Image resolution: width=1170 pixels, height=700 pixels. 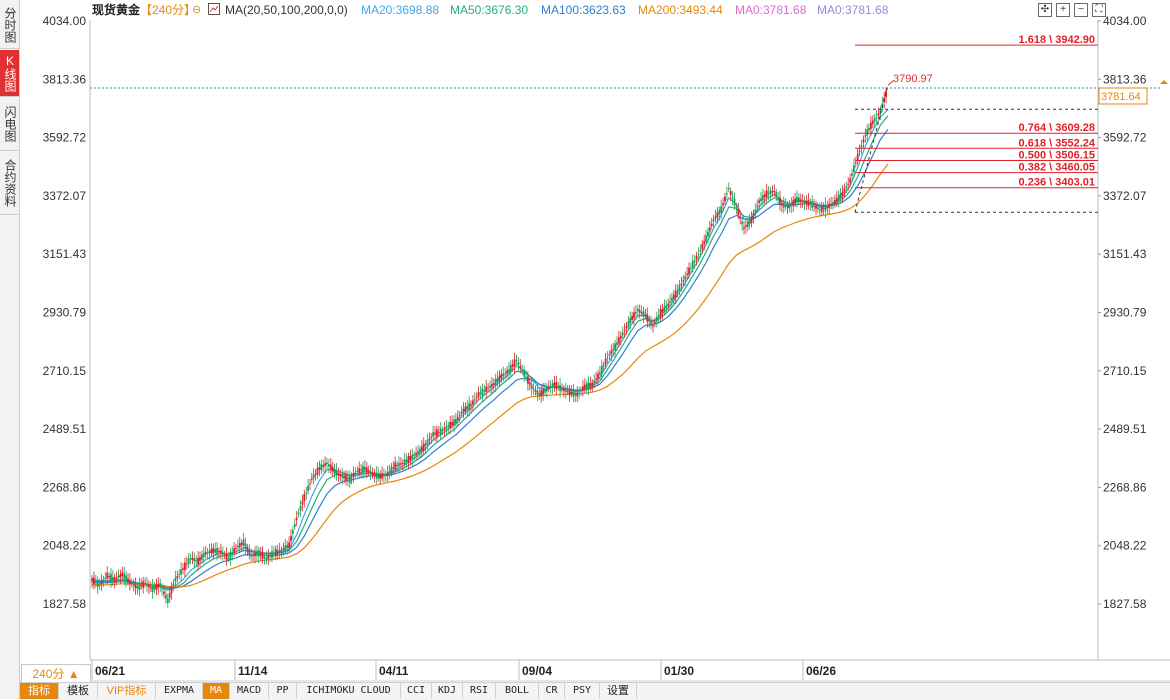 What do you see at coordinates (249, 691) in the screenshot?
I see `tb-macd: MACD` at bounding box center [249, 691].